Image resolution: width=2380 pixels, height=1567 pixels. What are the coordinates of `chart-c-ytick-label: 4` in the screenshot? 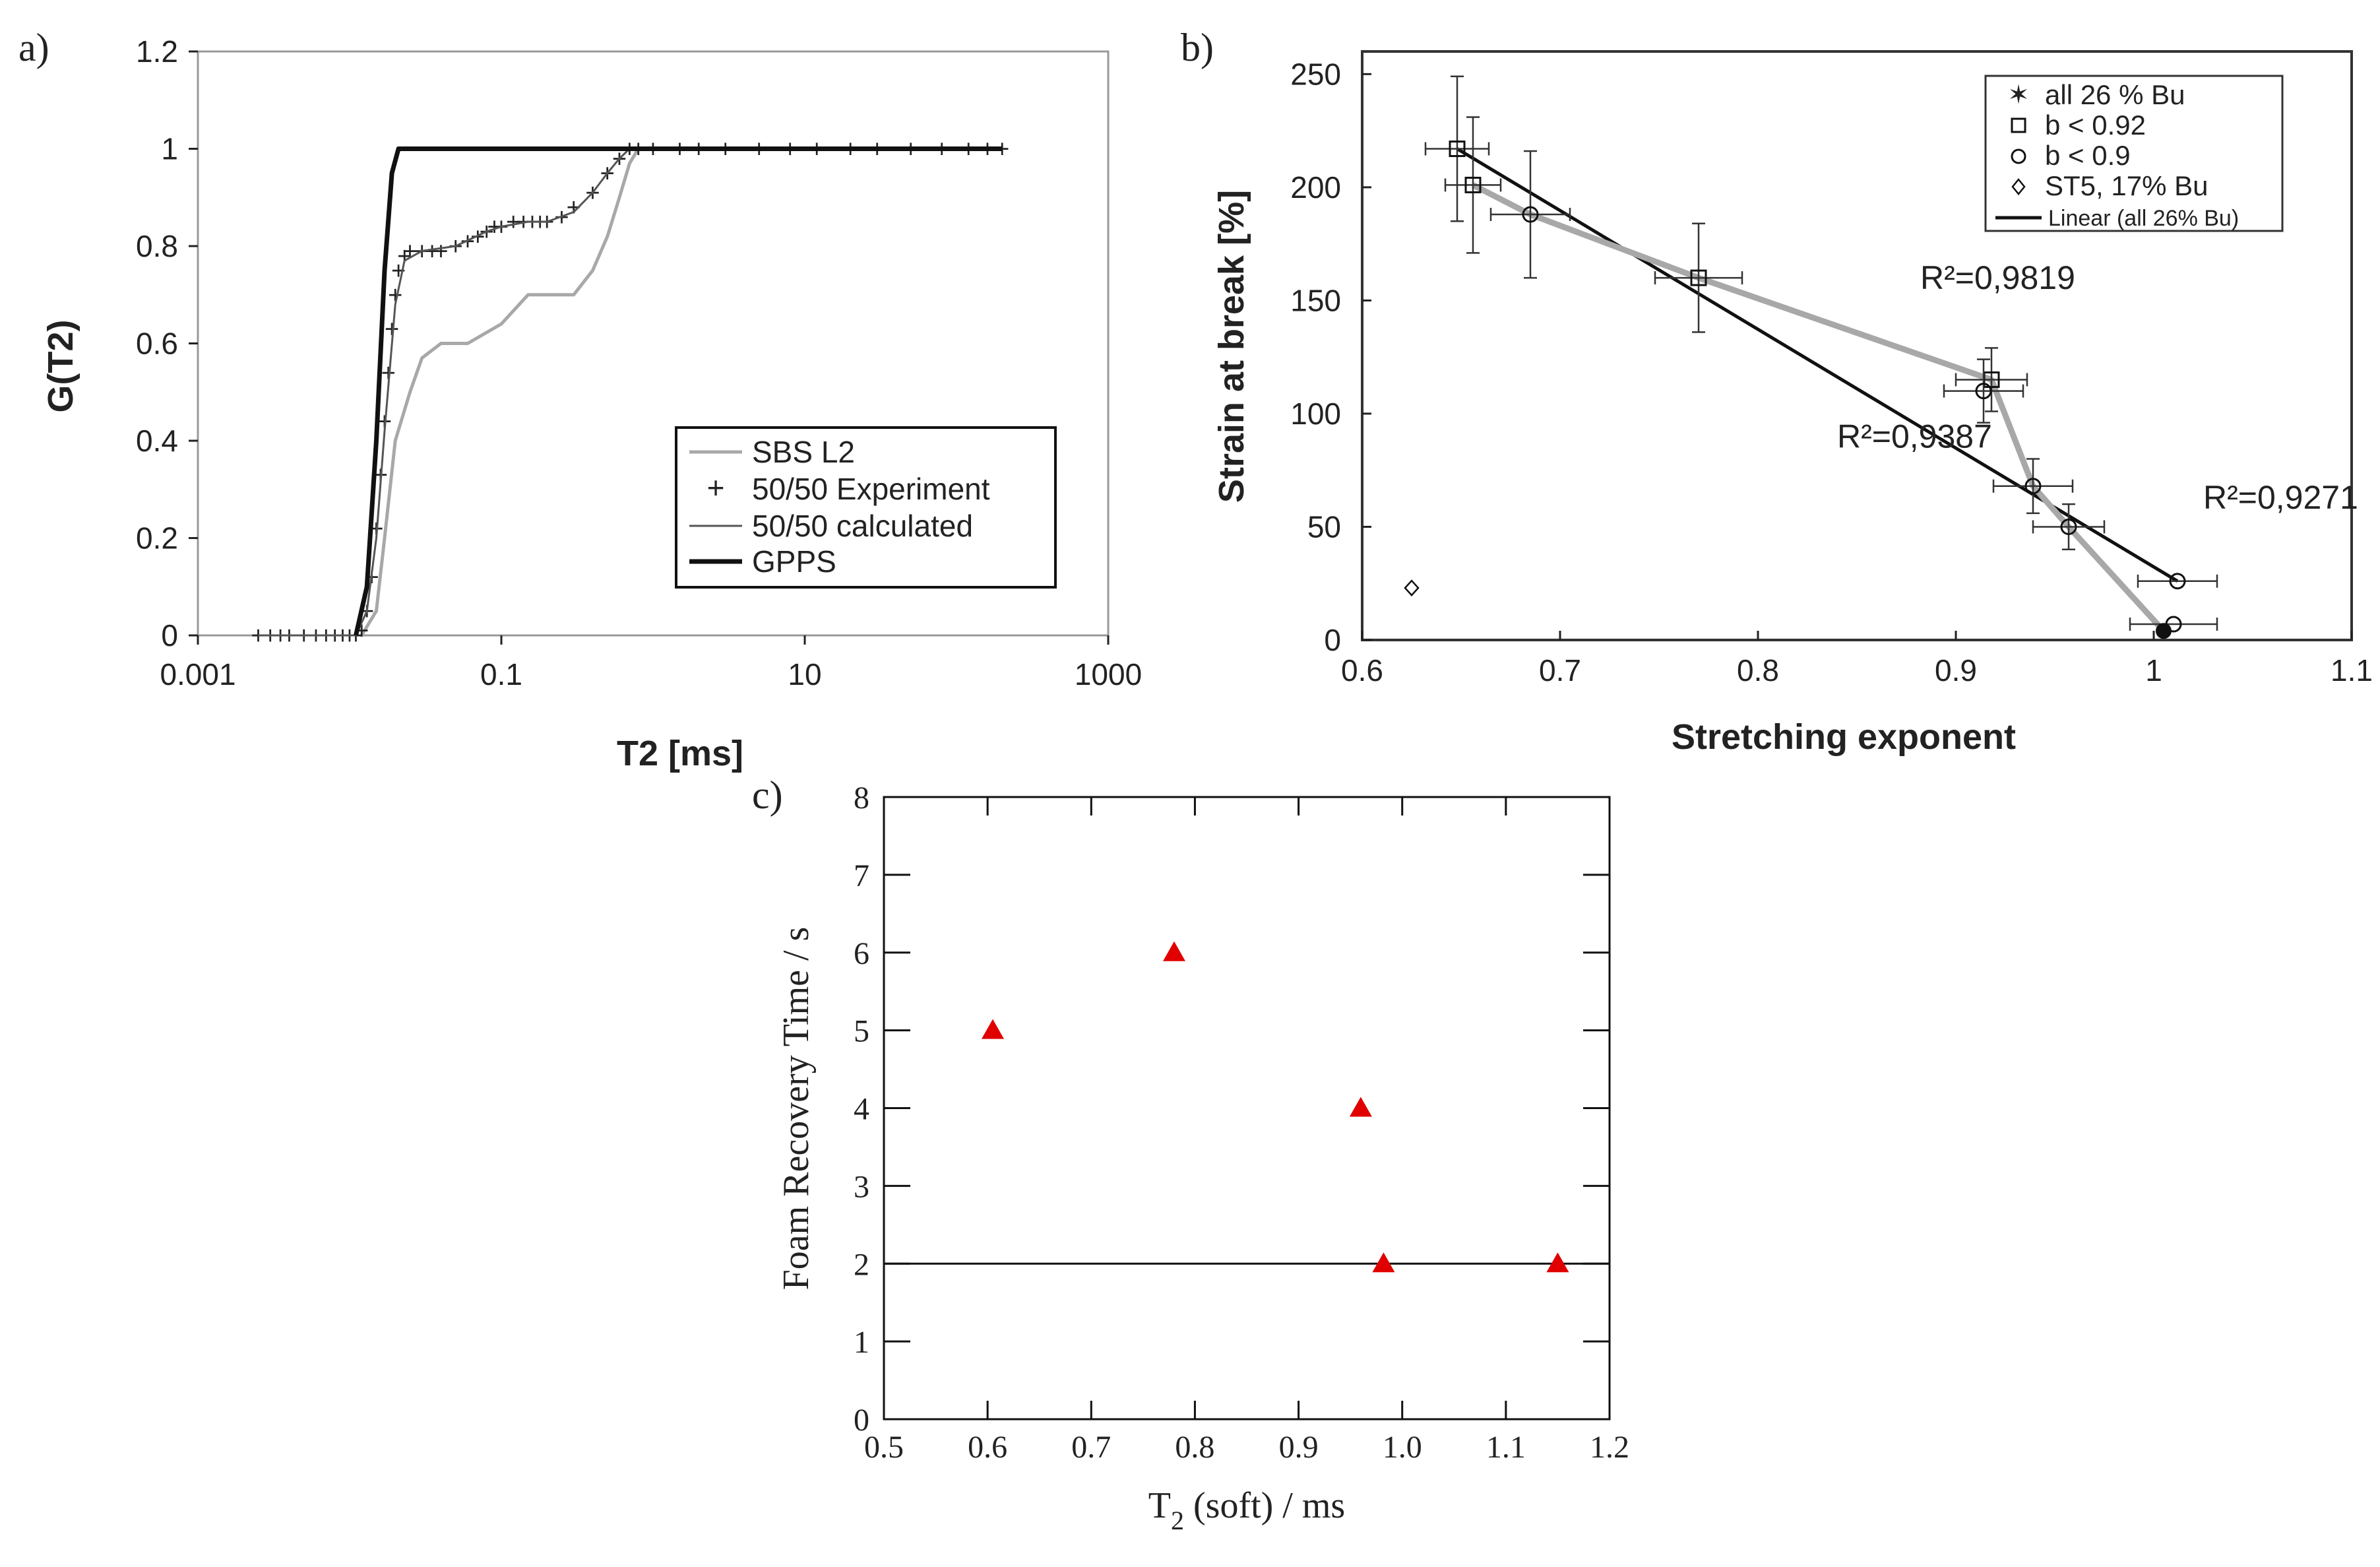 It's located at (862, 1109).